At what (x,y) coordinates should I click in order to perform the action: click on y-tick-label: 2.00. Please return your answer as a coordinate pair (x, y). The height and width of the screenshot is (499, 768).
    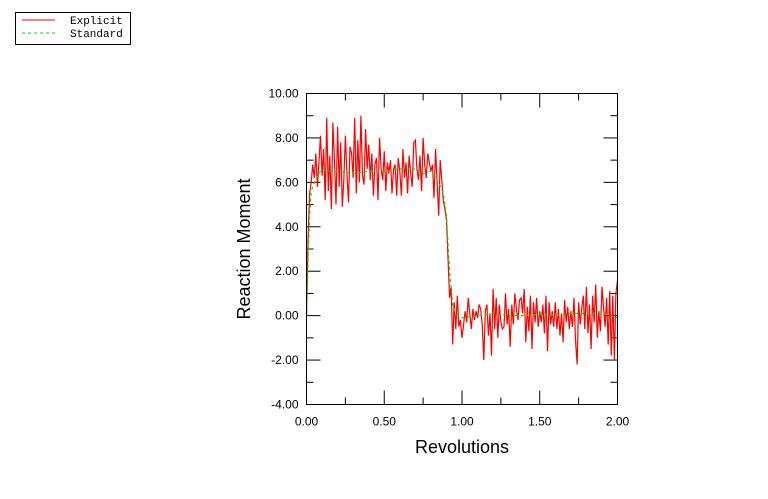
    Looking at the image, I should click on (287, 271).